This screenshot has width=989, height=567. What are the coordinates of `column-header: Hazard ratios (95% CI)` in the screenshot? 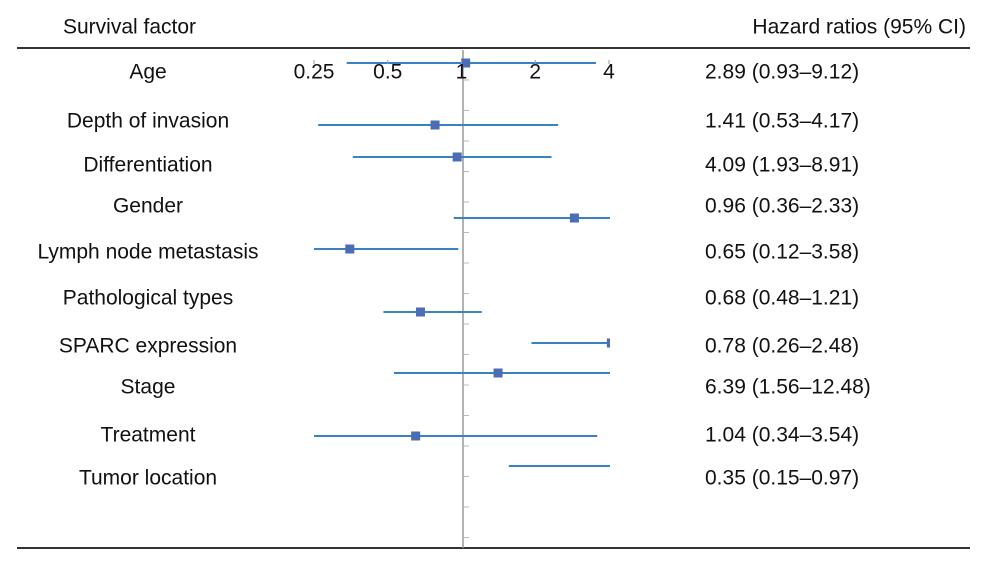 It's located at (859, 27).